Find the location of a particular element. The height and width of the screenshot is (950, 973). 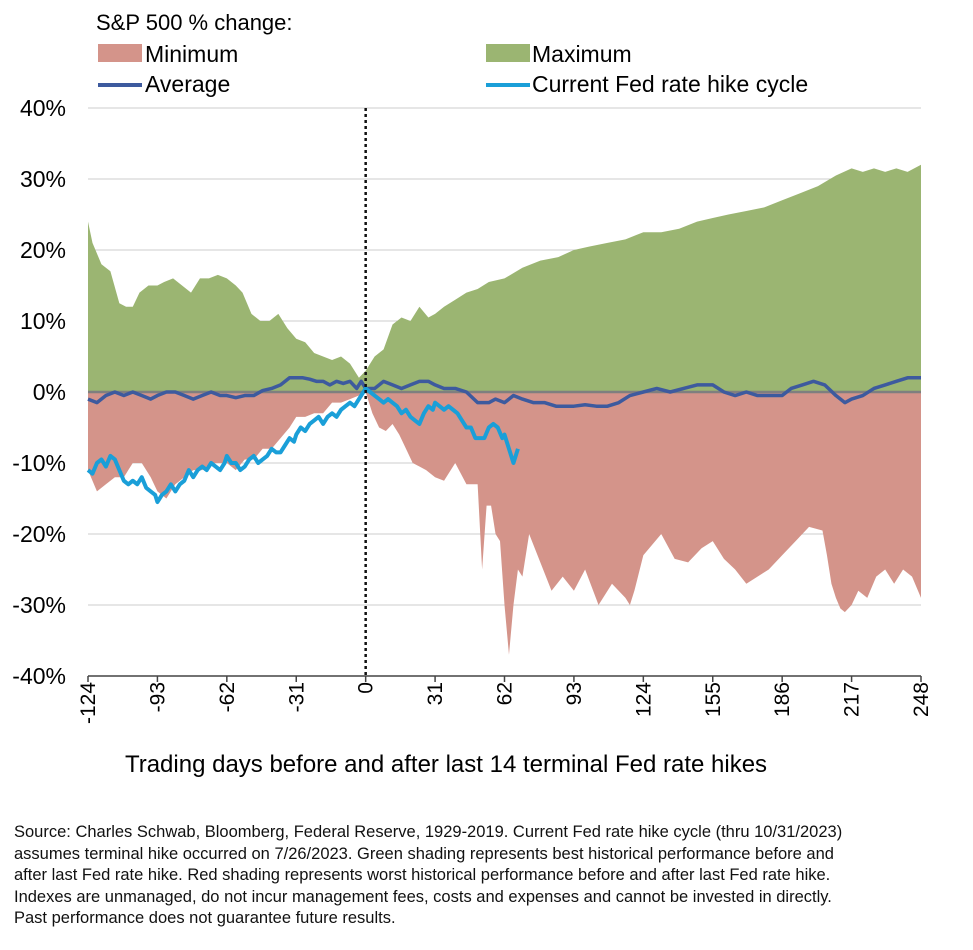

average-line is located at coordinates (504, 392).